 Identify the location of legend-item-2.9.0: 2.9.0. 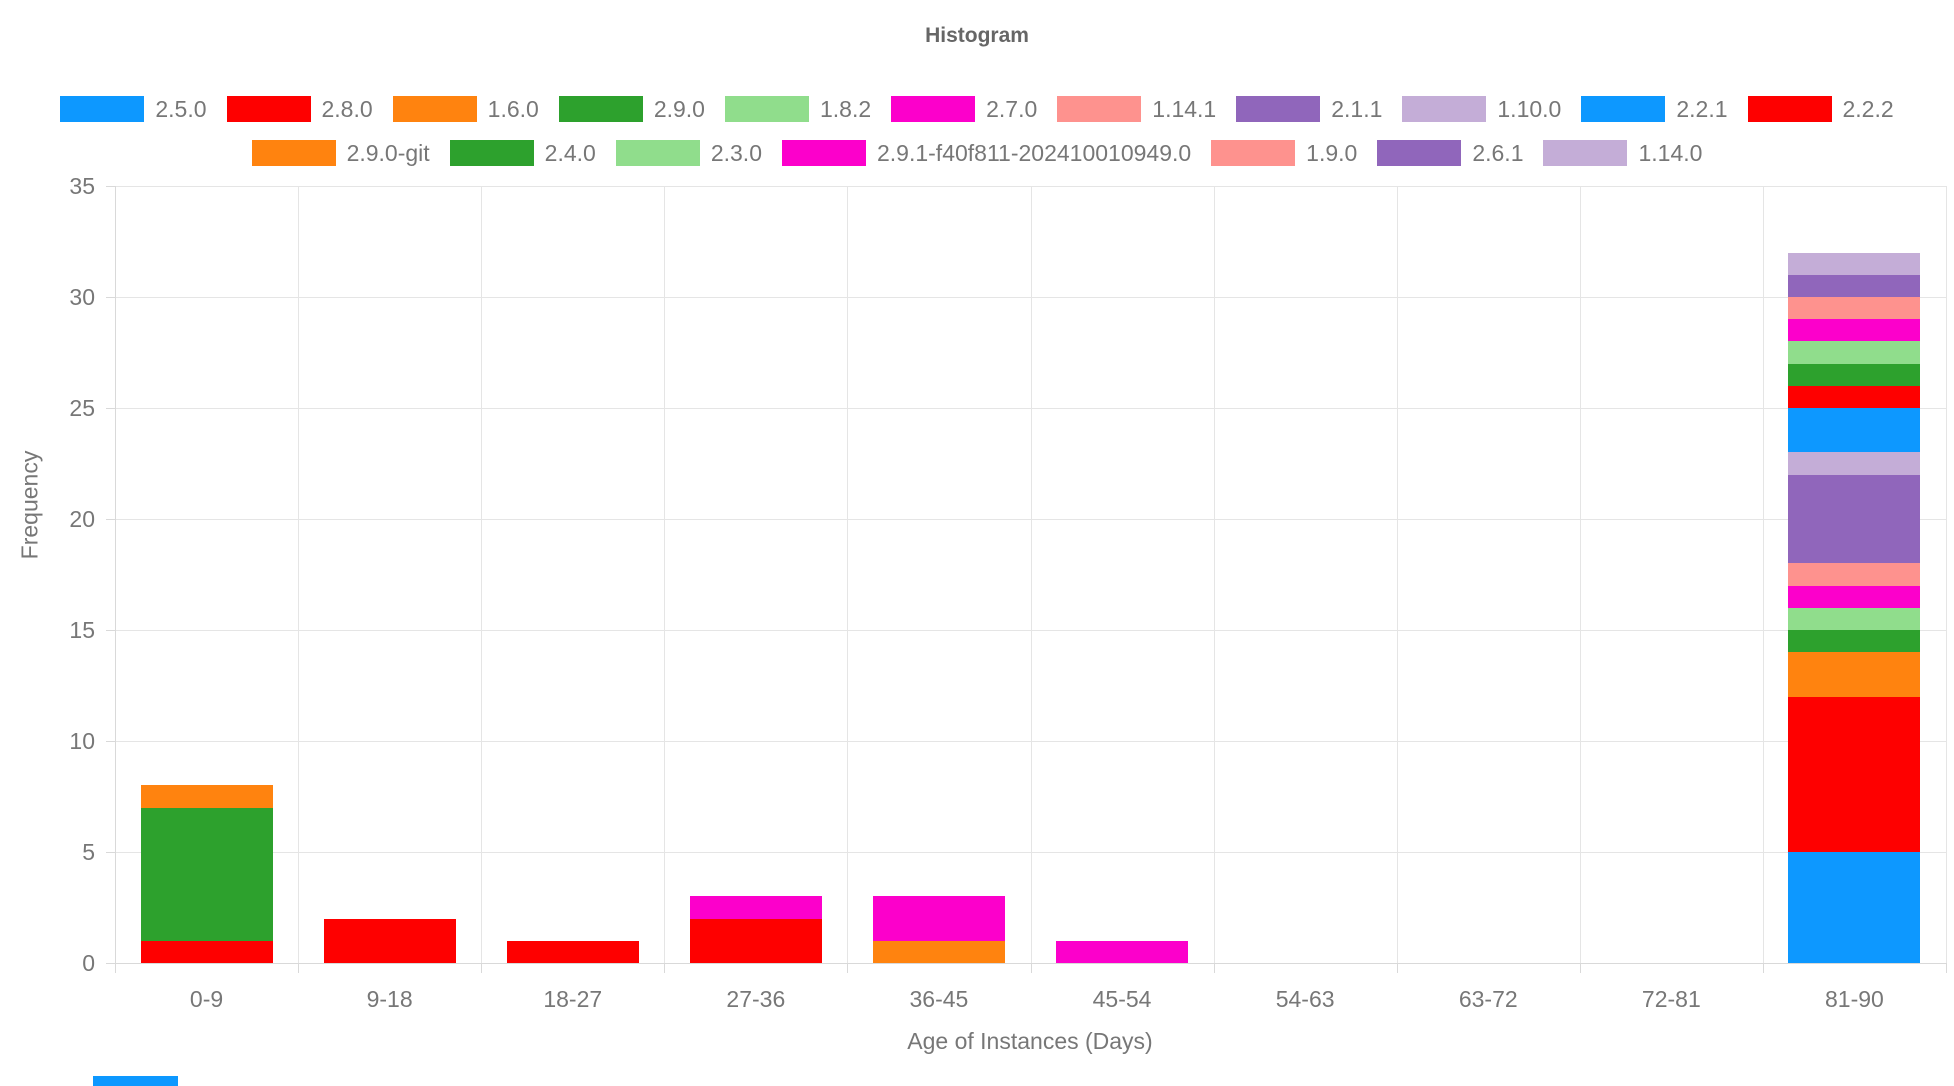
(631, 109).